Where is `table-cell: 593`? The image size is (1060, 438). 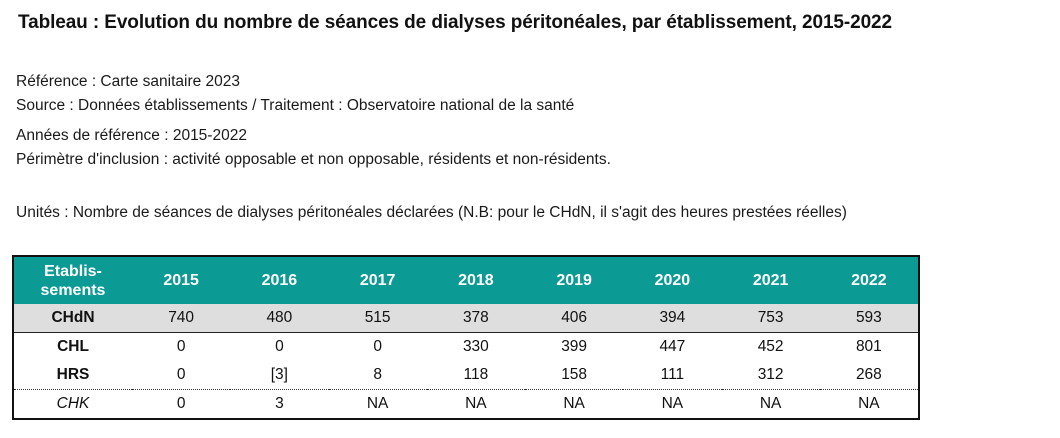
table-cell: 593 is located at coordinates (868, 318).